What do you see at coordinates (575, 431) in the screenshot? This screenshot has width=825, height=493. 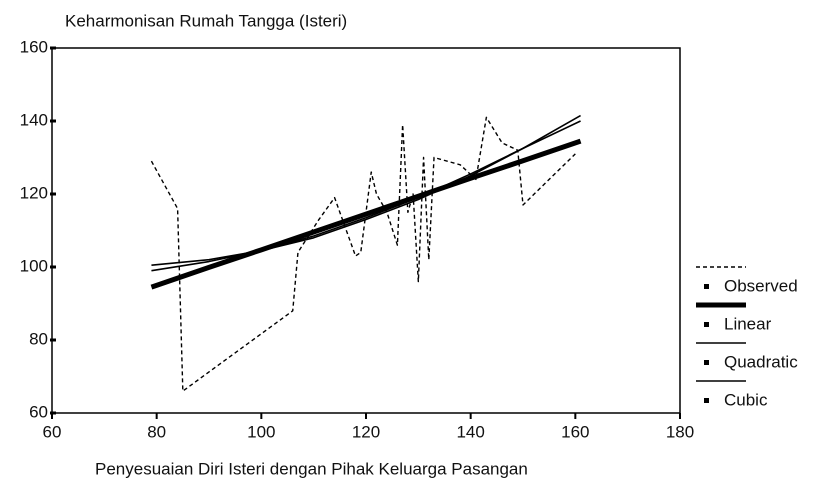 I see `x-tick-label: 160` at bounding box center [575, 431].